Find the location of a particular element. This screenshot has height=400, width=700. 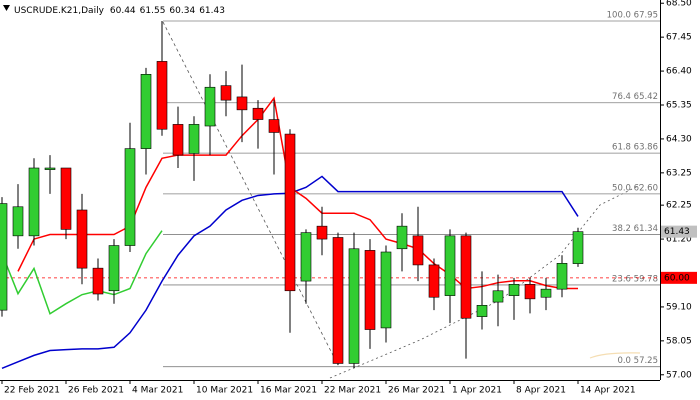

alert-box is located at coordinates (679, 277).